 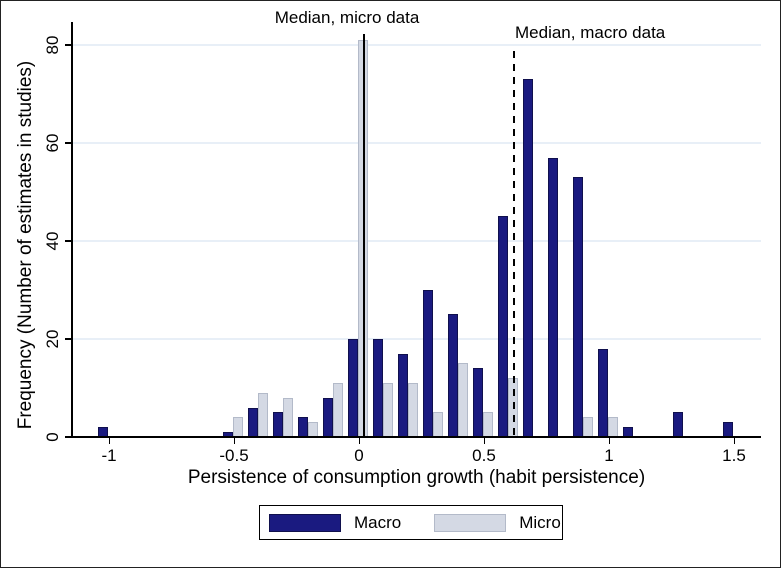 What do you see at coordinates (288, 417) in the screenshot?
I see `bar-micro--0.3` at bounding box center [288, 417].